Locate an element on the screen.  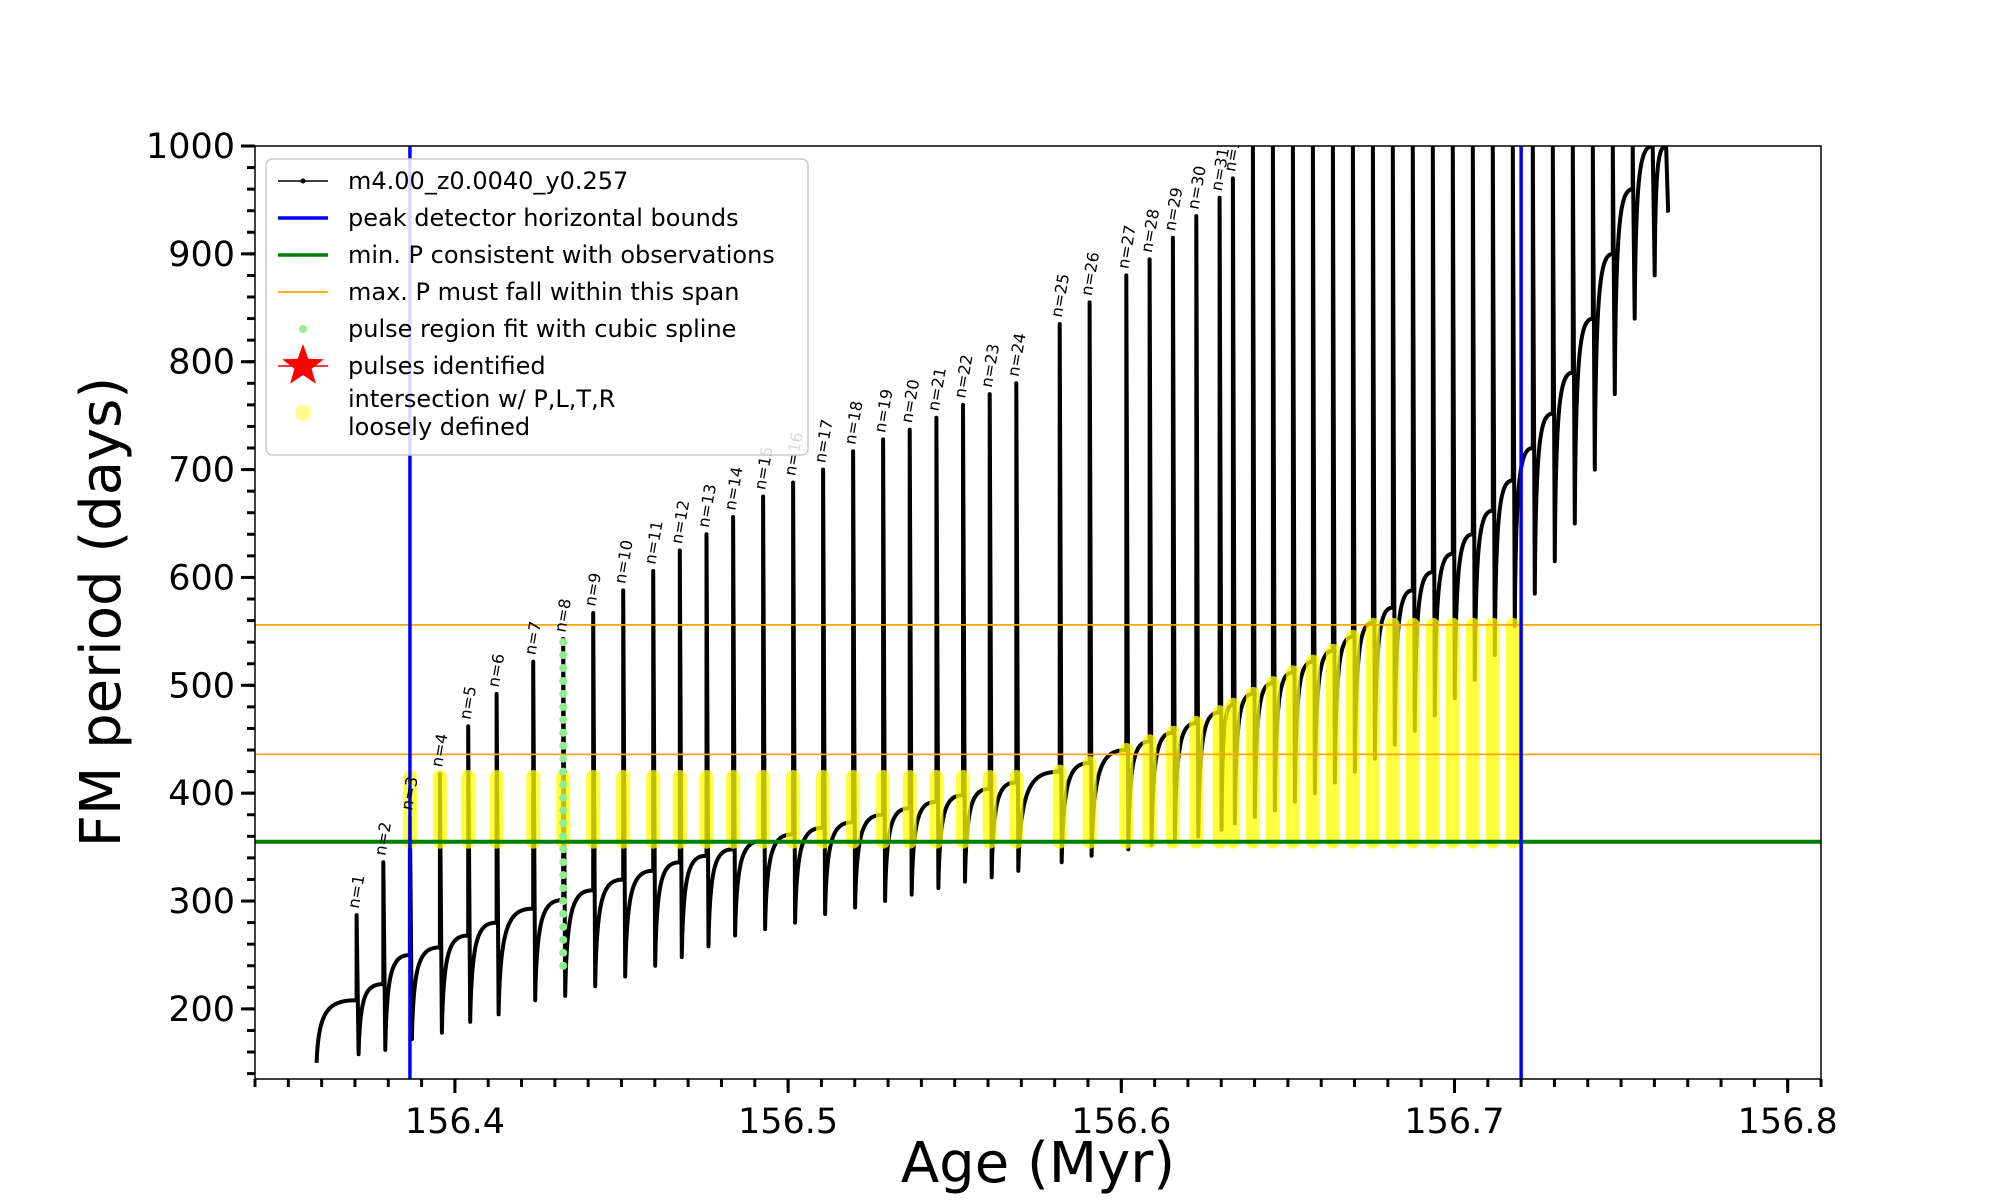
legend-label: m4.00_z0.0040_y0.257 is located at coordinates (488, 181).